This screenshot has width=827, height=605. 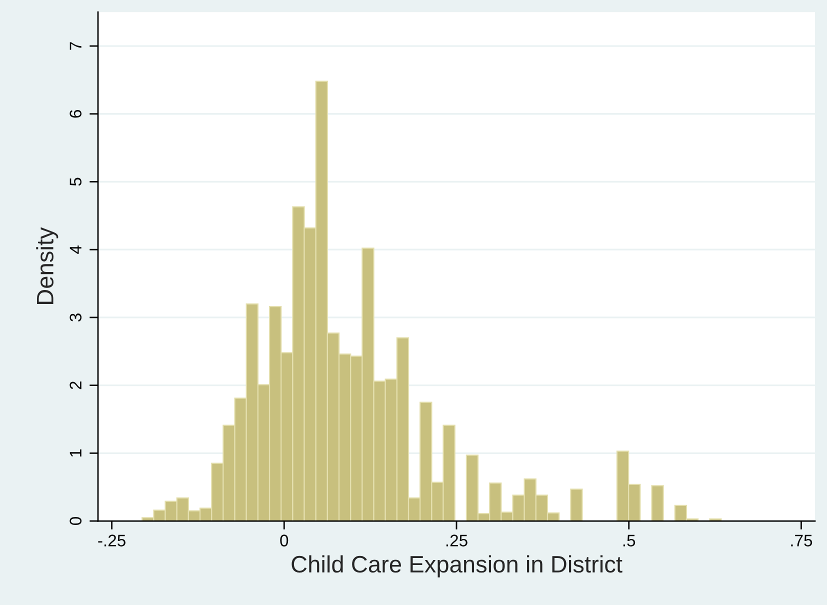 I want to click on y-tick-label: 7, so click(x=76, y=46).